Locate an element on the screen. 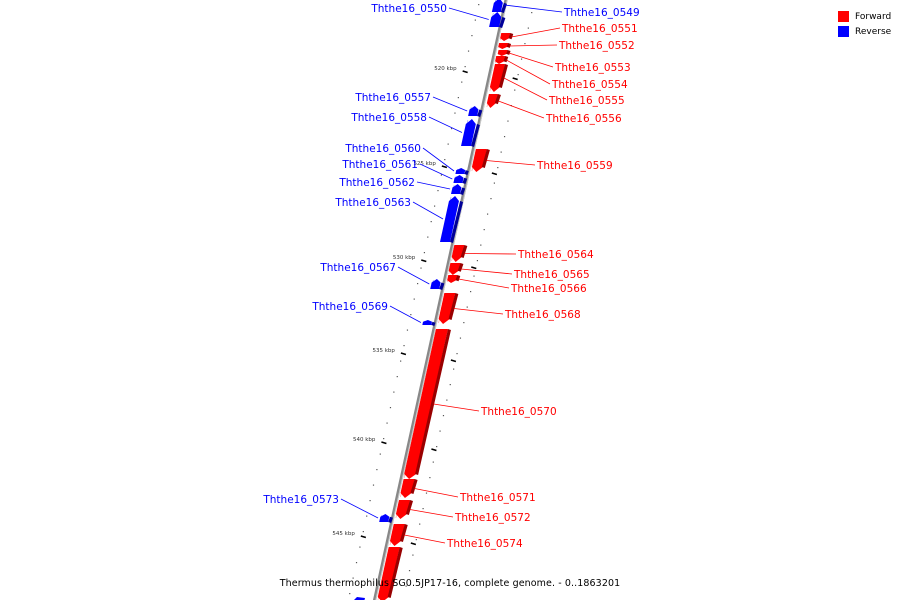 This screenshot has height=600, width=900. gene-0571: Ththe16_0571 is located at coordinates (468, 491).